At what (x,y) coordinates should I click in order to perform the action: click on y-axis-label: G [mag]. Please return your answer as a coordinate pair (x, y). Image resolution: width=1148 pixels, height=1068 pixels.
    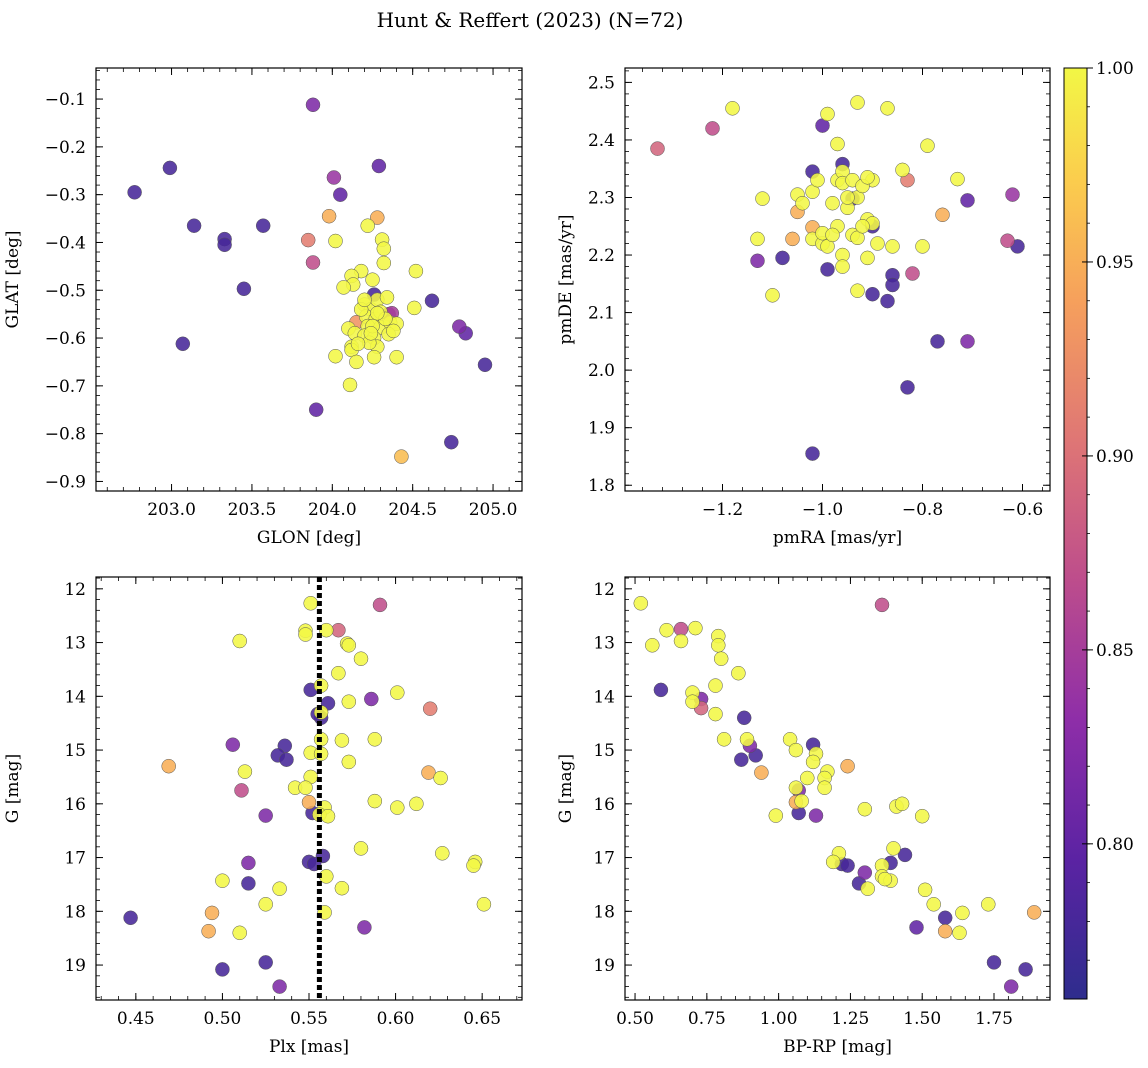
    Looking at the image, I should click on (566, 788).